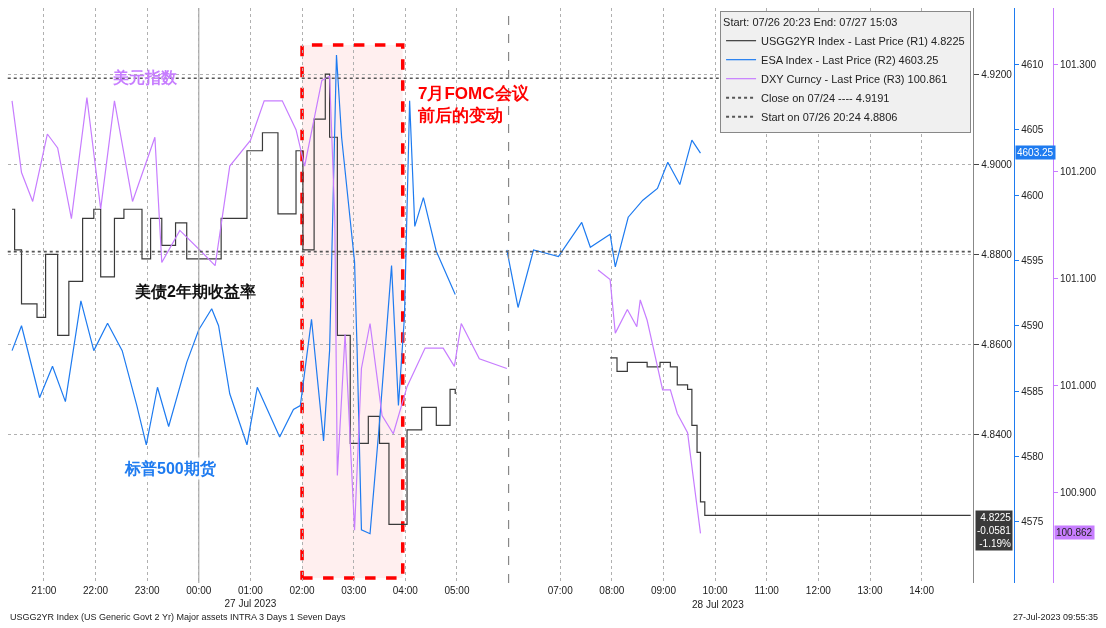 This screenshot has height=628, width=1106. What do you see at coordinates (1078, 171) in the screenshot?
I see `y3-tick-label: 101.200` at bounding box center [1078, 171].